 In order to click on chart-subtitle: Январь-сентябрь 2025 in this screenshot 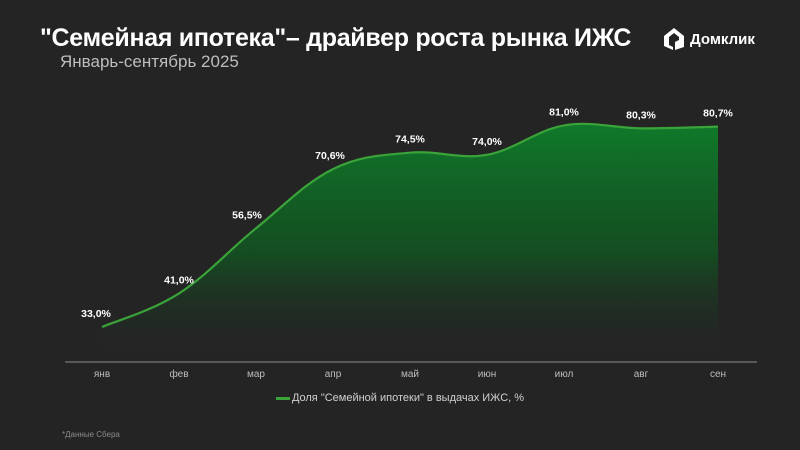, I will do `click(149, 61)`.